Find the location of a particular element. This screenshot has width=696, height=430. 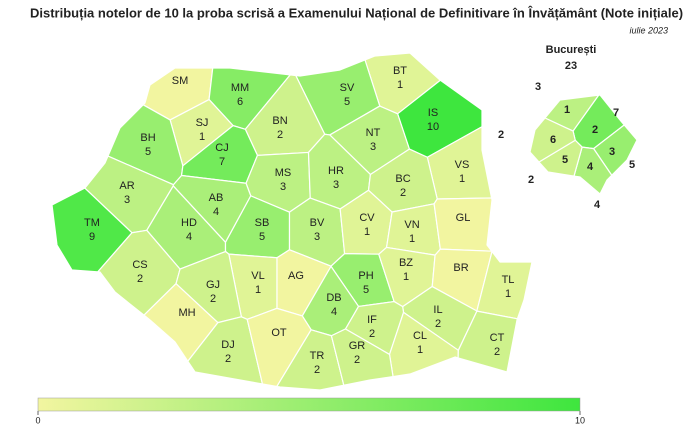

sector-number: 1 is located at coordinates (567, 110).